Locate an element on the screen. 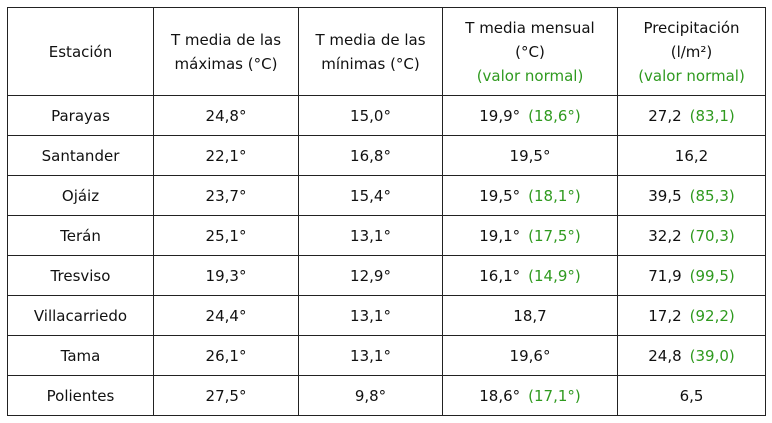 The width and height of the screenshot is (772, 423). table-row: Tama 26,1° 13,1° 19,6° 24,8 (39,0) is located at coordinates (386, 355).